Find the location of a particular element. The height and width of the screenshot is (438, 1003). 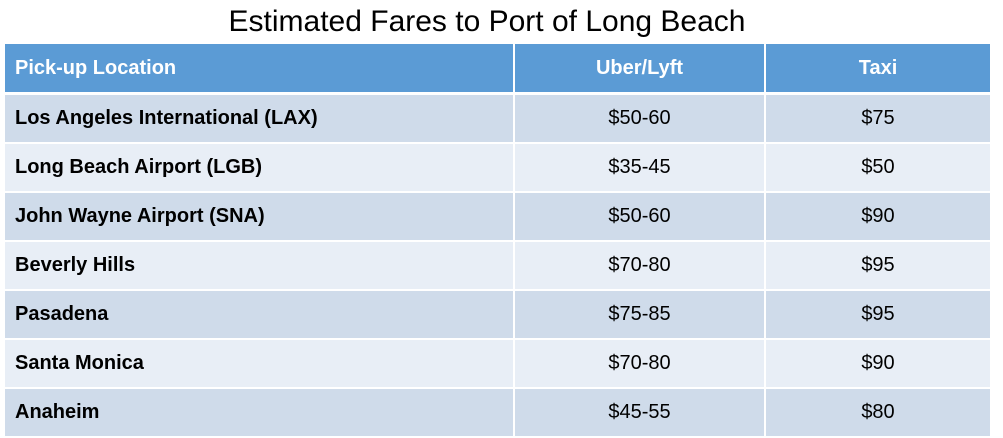

header-pickup-location: Pick-up Location is located at coordinates (260, 69).